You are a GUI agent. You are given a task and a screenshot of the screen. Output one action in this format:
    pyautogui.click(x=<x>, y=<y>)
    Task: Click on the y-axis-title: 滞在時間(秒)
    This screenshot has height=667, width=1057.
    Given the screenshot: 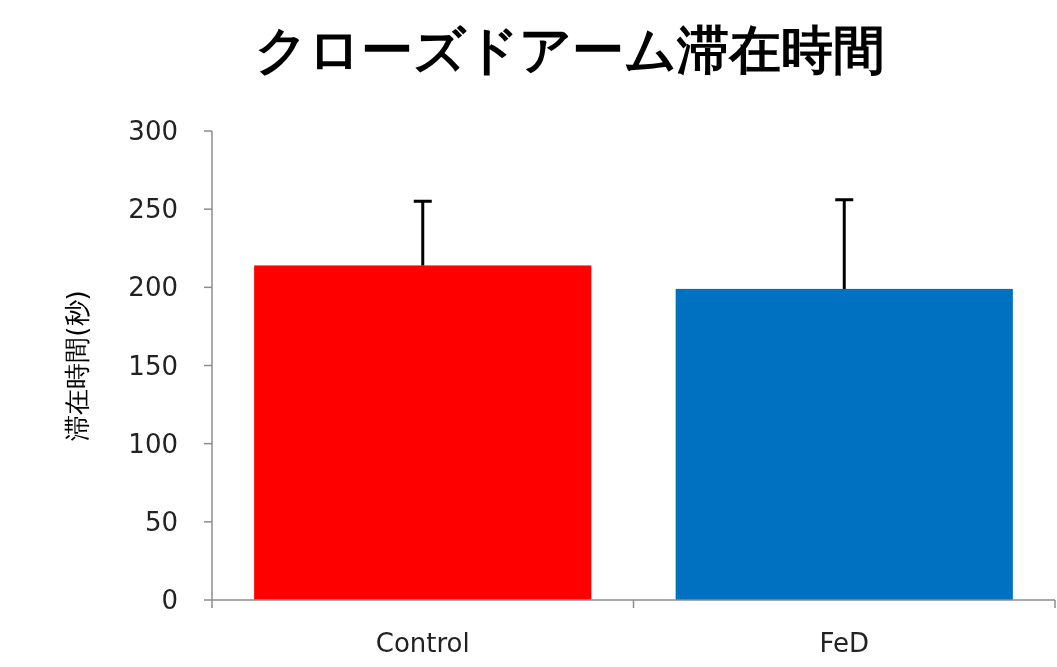 What is the action you would take?
    pyautogui.click(x=77, y=365)
    